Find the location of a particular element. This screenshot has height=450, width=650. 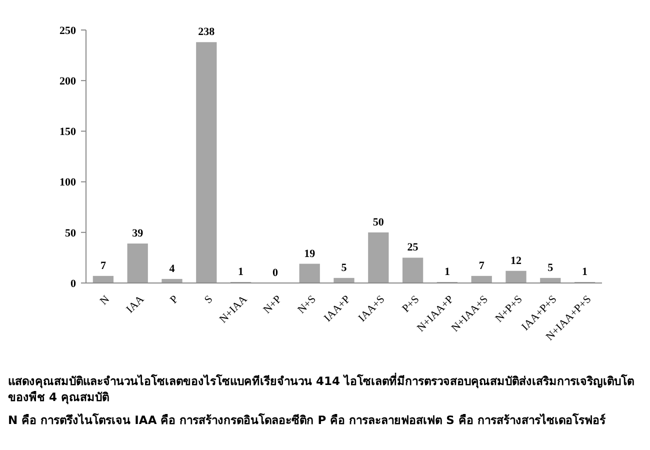

y-tick-label: 150 is located at coordinates (68, 132).